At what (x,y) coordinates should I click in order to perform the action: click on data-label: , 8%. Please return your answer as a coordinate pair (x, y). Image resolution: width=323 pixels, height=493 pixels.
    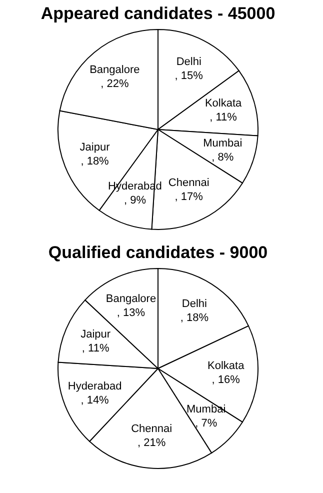
    Looking at the image, I should click on (223, 158).